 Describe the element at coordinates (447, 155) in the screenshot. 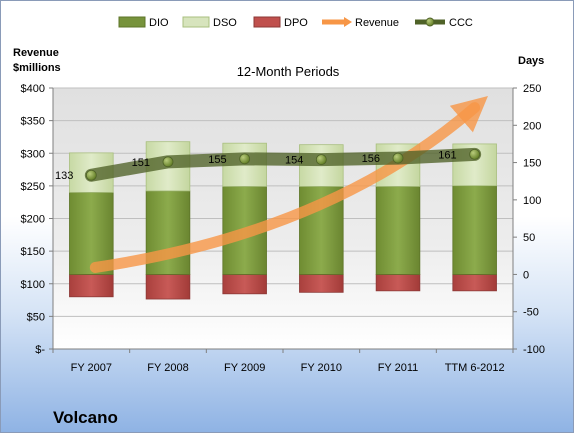

I see `ccc-data-label: 161` at that location.